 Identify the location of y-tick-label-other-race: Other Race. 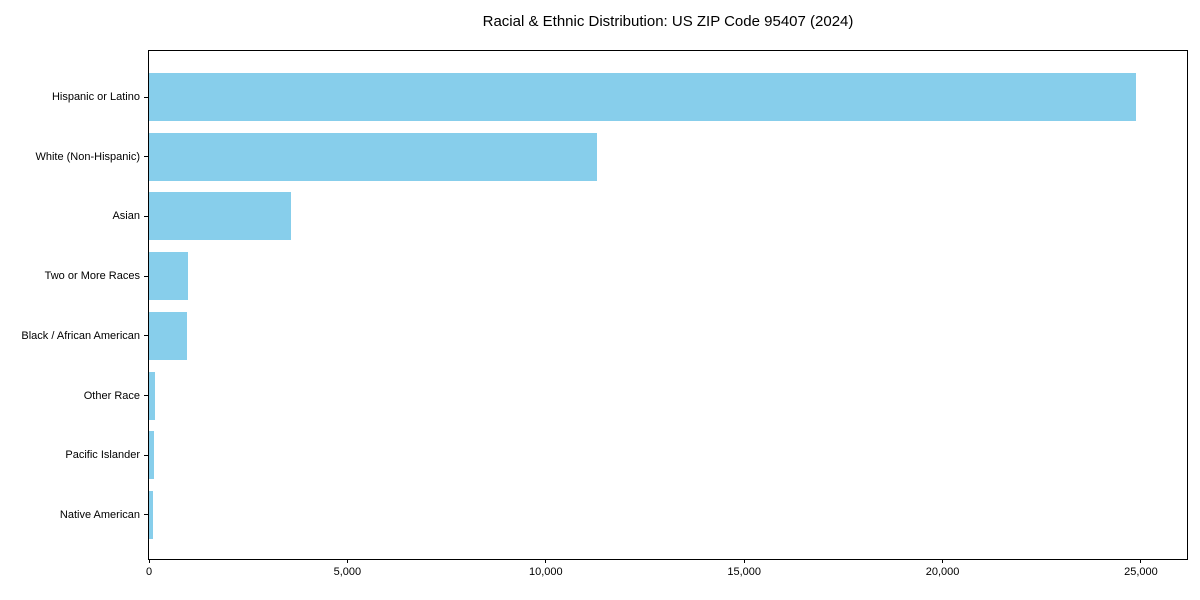
(111, 395).